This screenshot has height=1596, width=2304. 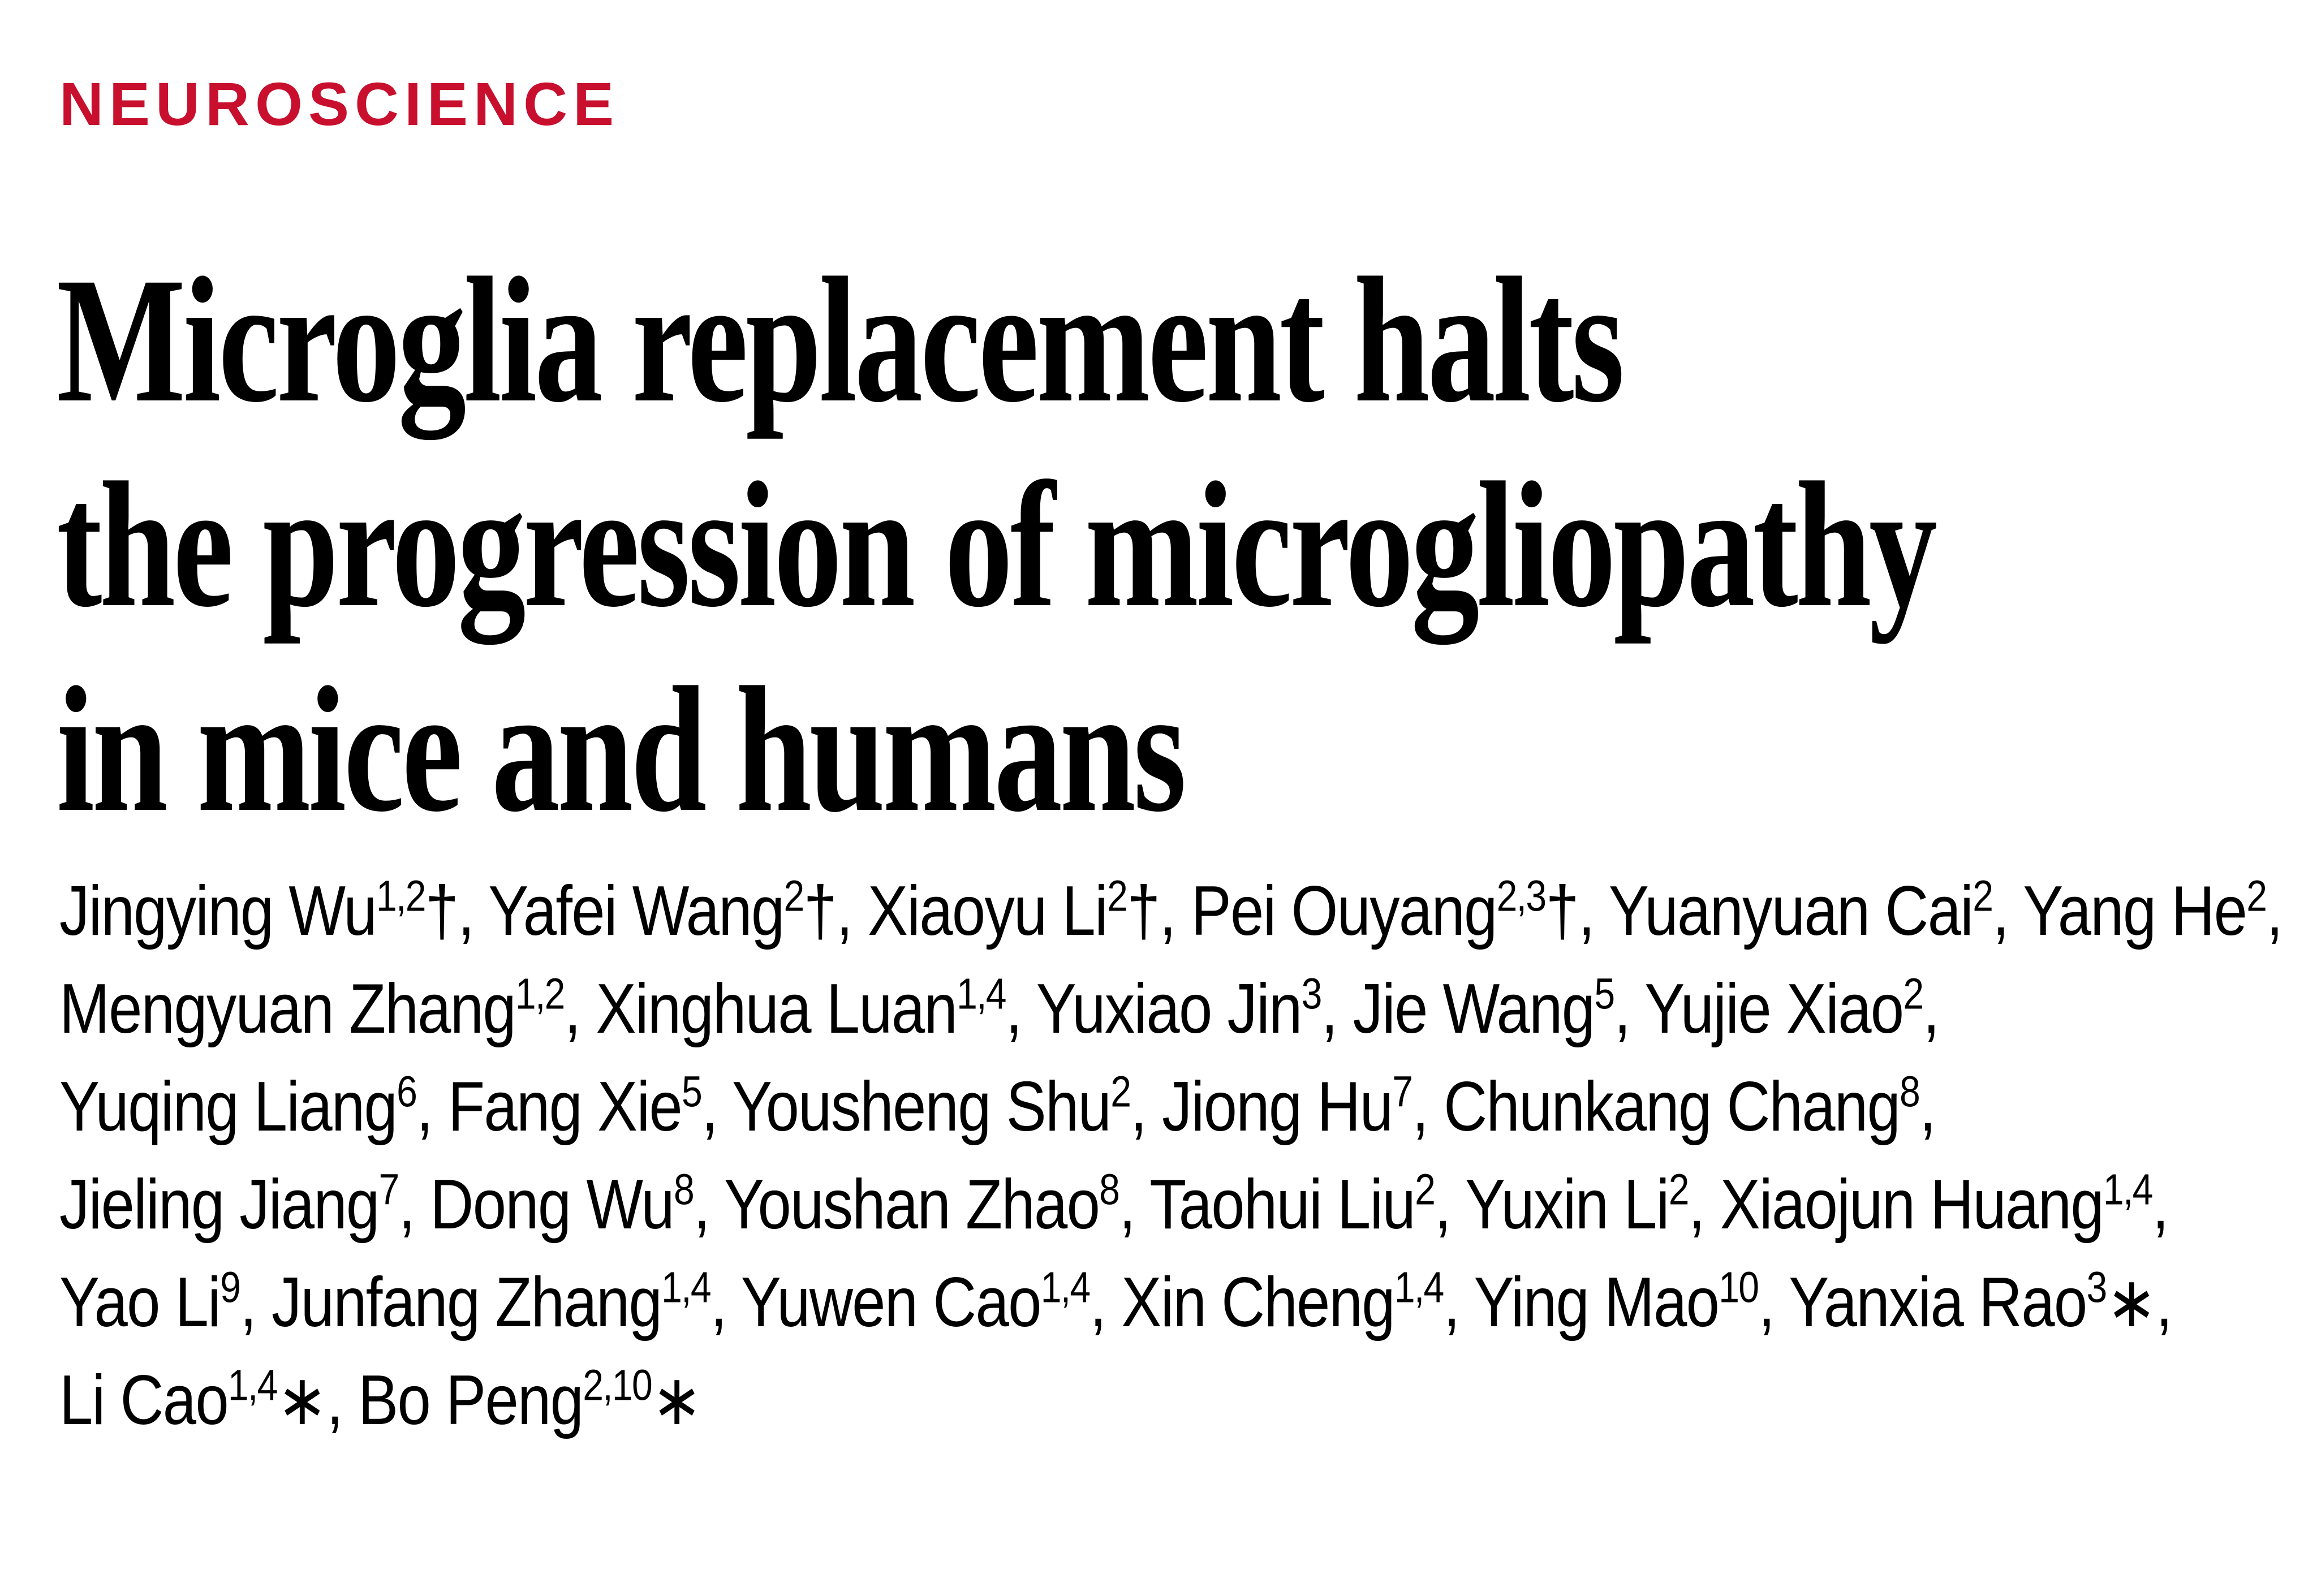 I want to click on author: Yao Li9, so click(x=165, y=1302).